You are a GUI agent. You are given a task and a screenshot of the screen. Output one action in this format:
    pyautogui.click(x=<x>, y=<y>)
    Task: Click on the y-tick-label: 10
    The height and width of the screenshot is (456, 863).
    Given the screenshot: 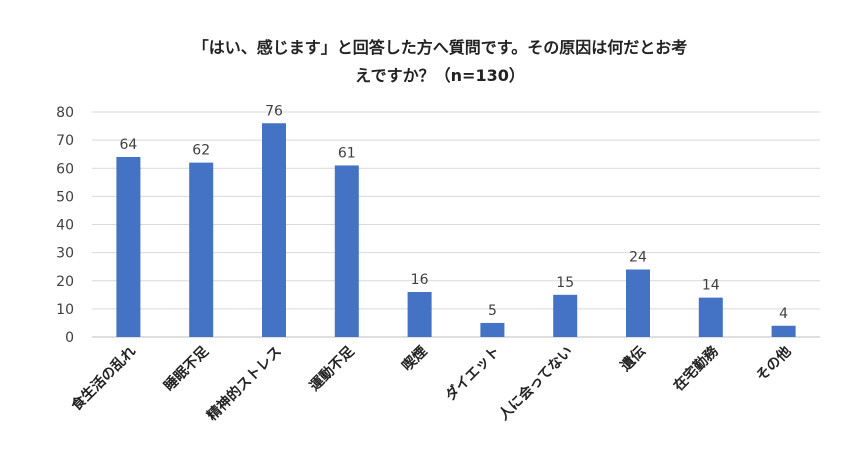 What is the action you would take?
    pyautogui.click(x=65, y=310)
    